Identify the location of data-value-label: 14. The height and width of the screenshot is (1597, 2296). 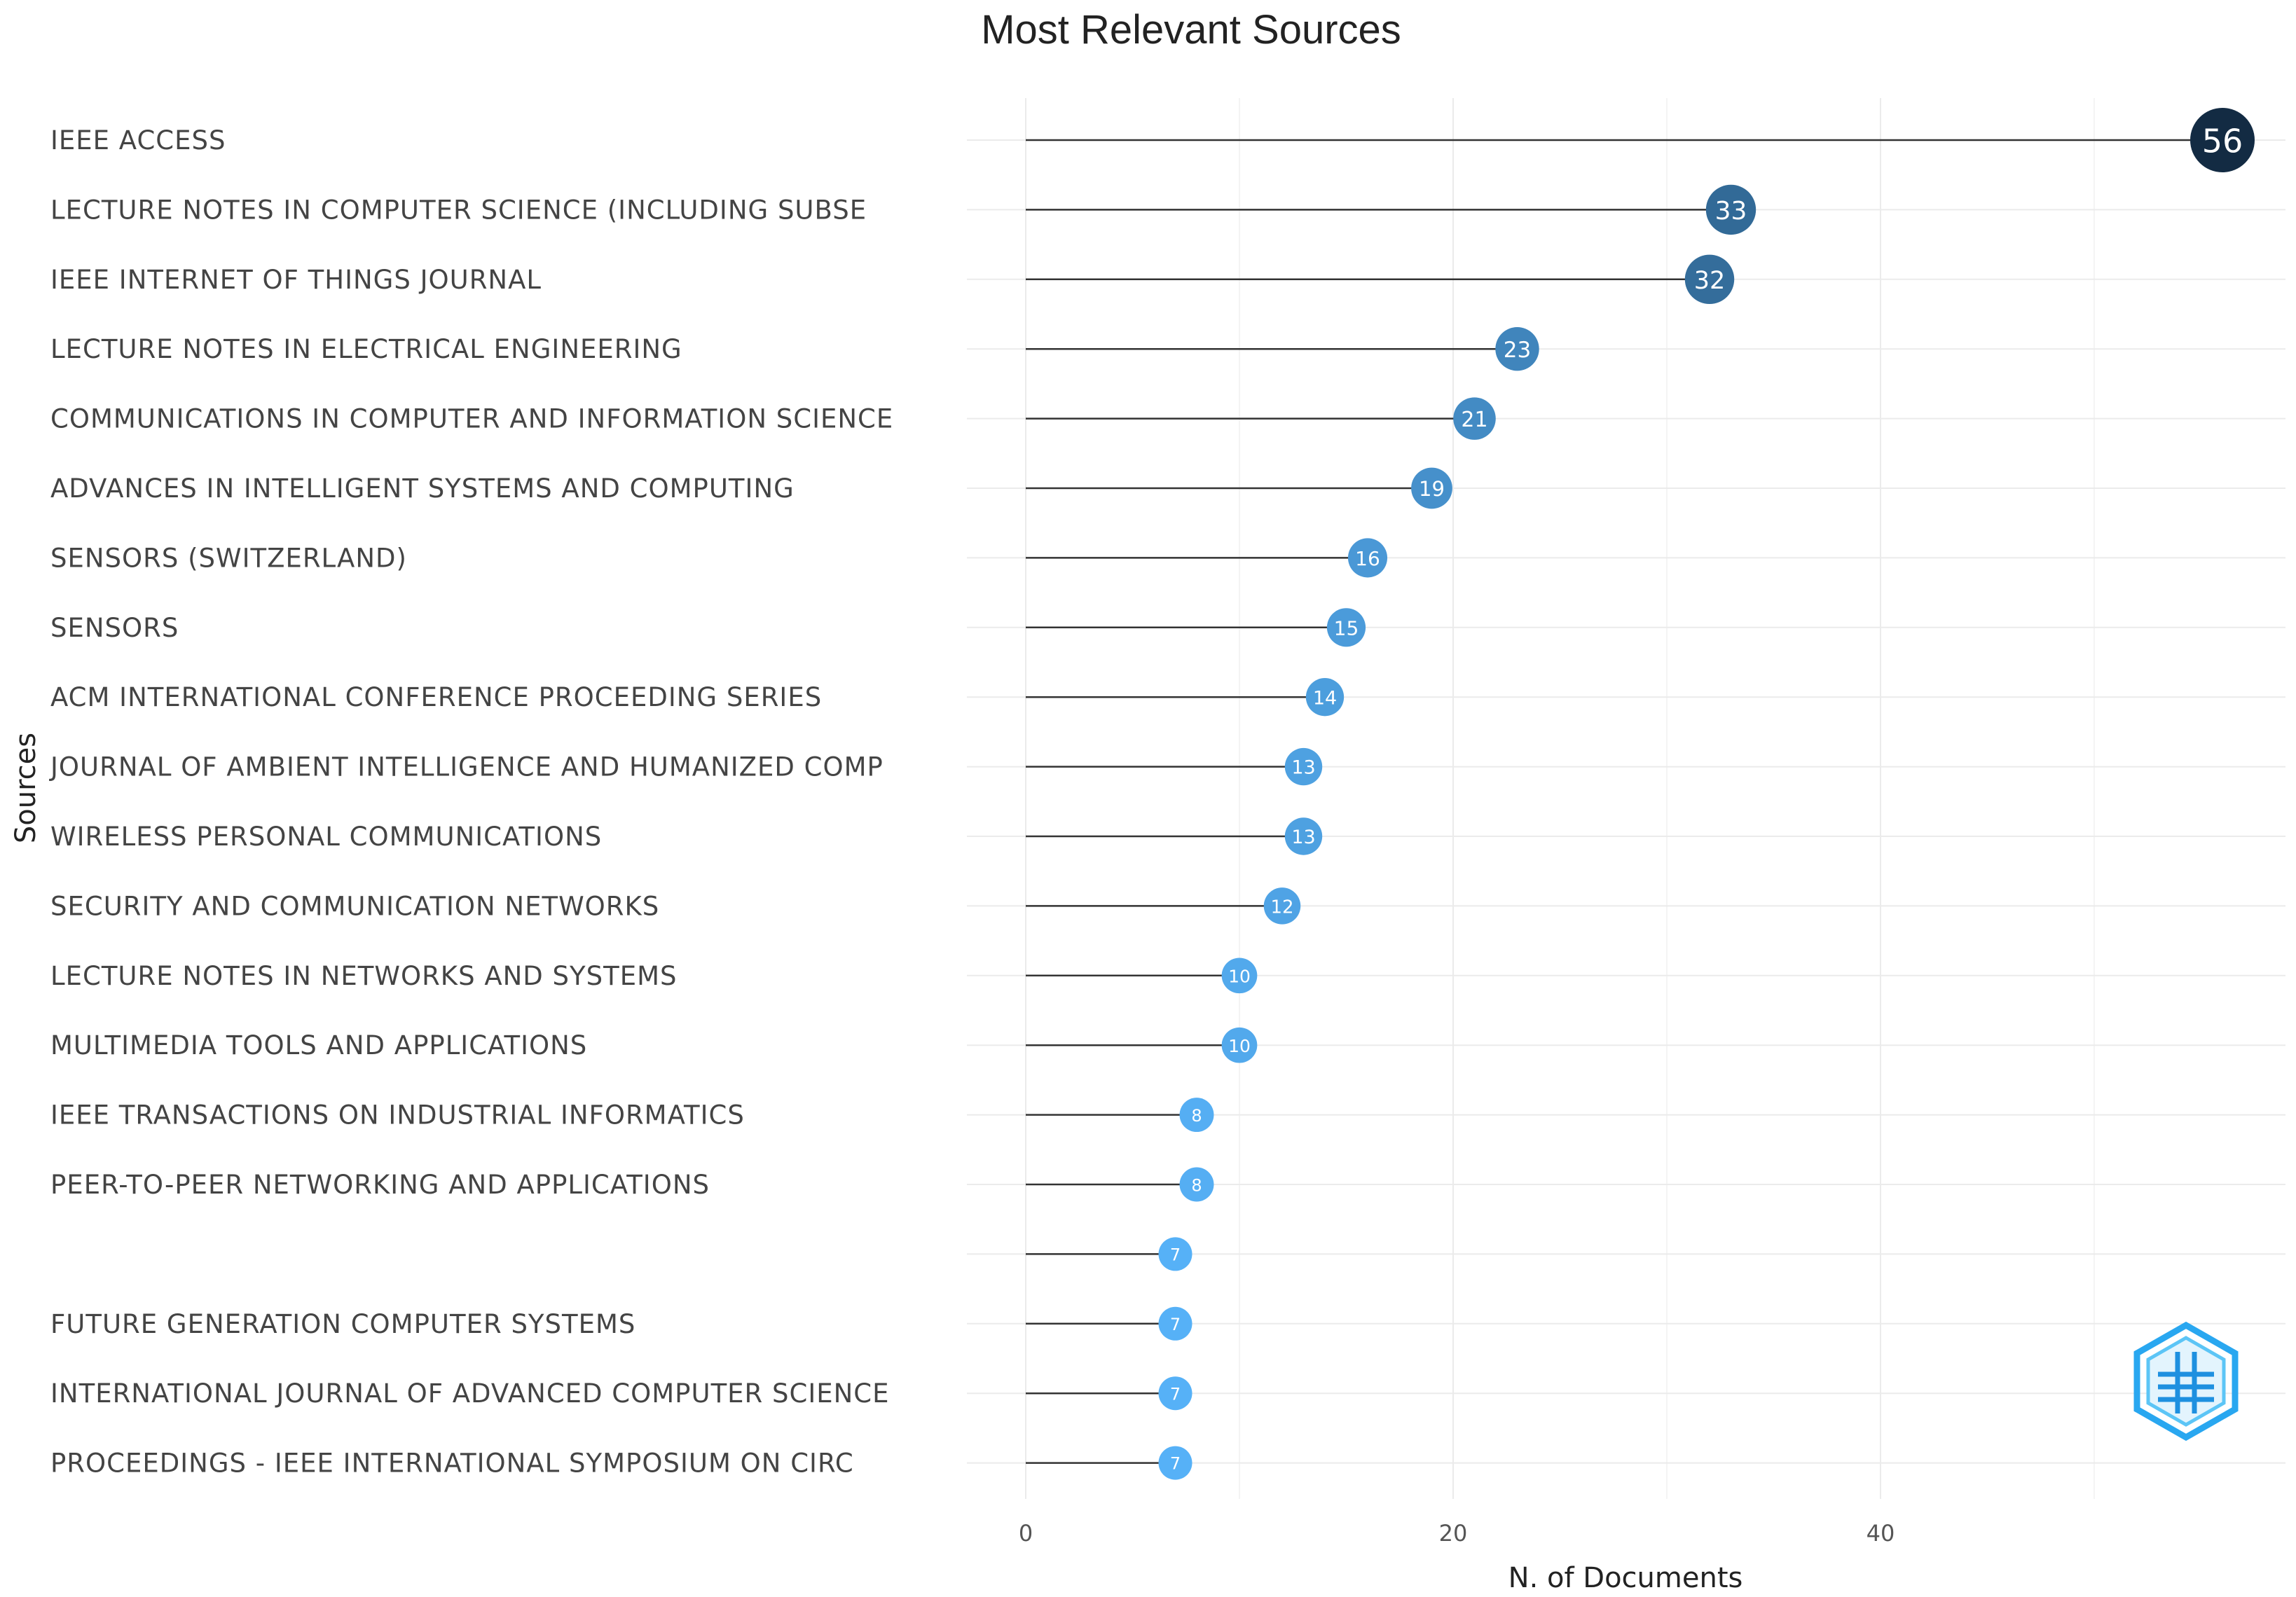
(1325, 699).